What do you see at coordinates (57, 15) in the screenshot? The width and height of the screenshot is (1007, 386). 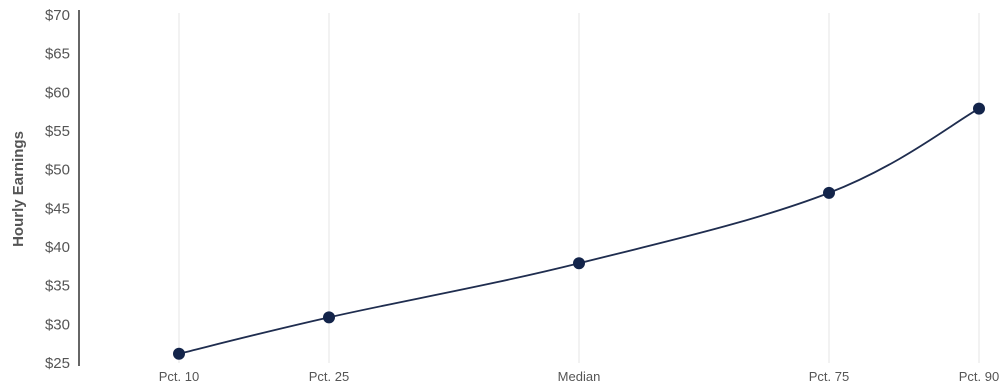 I see `y-tick-label: $70` at bounding box center [57, 15].